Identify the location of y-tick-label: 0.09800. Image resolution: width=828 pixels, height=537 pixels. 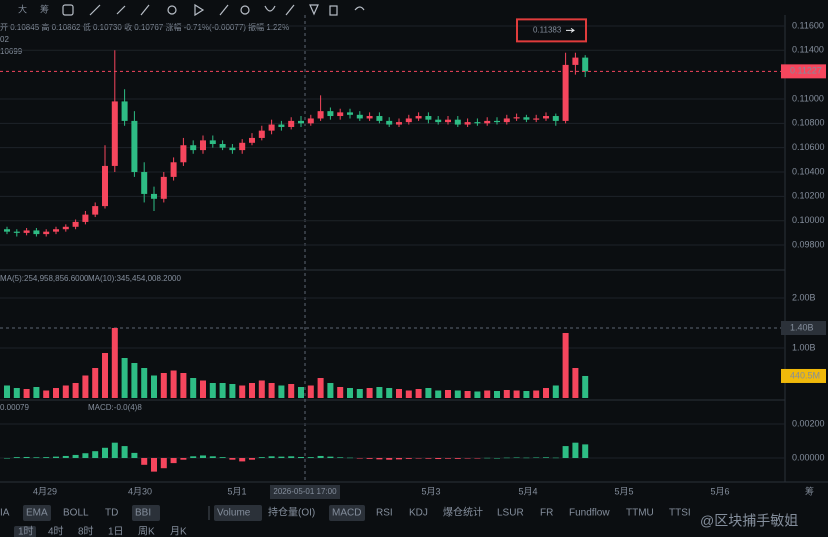
(808, 244).